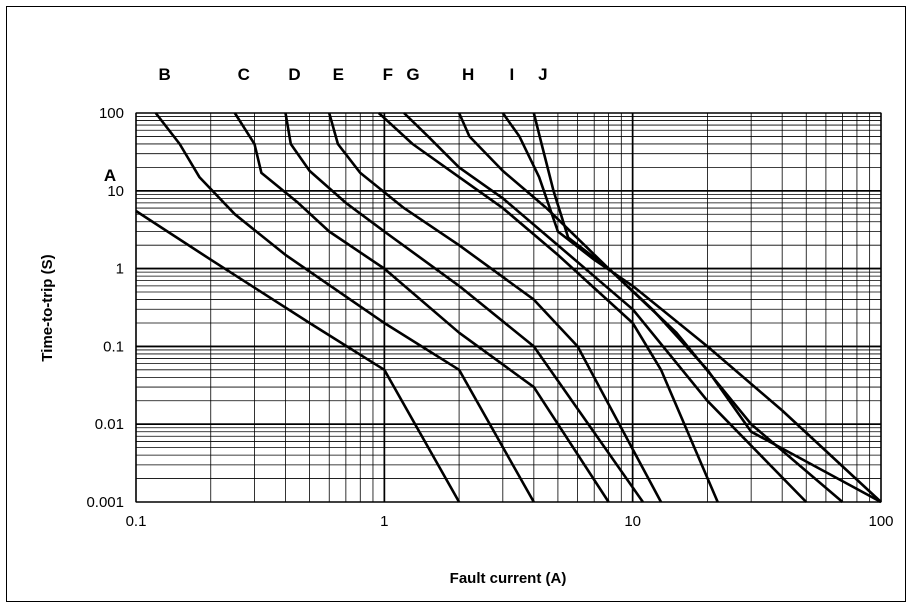  Describe the element at coordinates (468, 74) in the screenshot. I see `curve-label-h: H` at that location.